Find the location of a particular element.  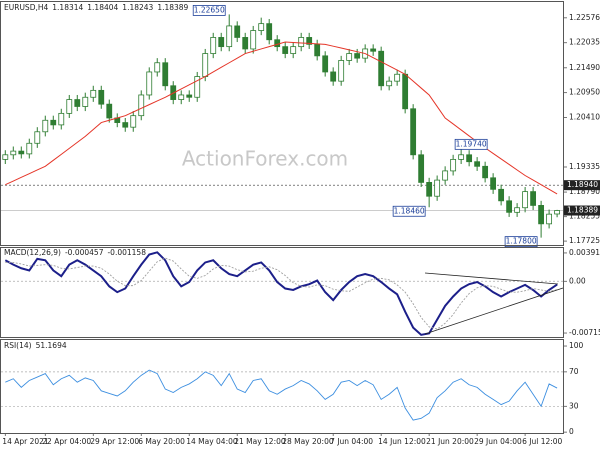

x-tick-label: 21 Jun 20:00 is located at coordinates (450, 441).